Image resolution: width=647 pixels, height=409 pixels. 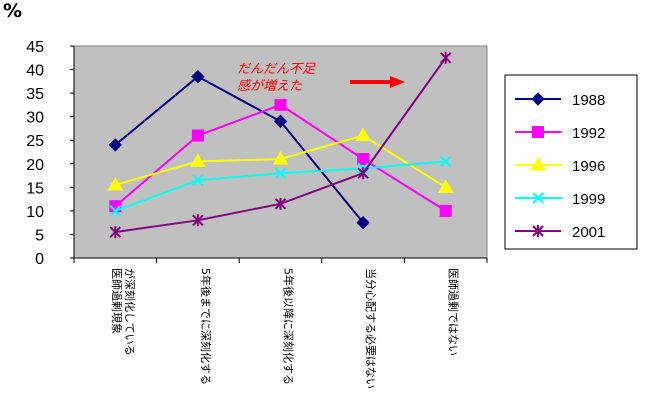 I want to click on annotation-arrow-head, so click(x=397, y=82).